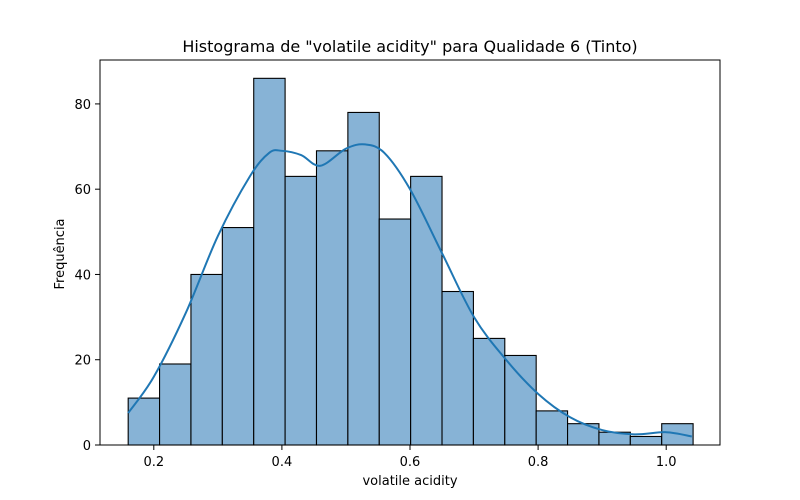 This screenshot has height=500, width=800. What do you see at coordinates (82, 190) in the screenshot?
I see `y-tick-label: 60` at bounding box center [82, 190].